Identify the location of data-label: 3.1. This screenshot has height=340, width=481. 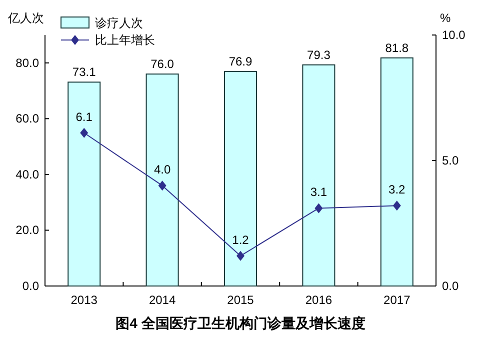
(319, 192).